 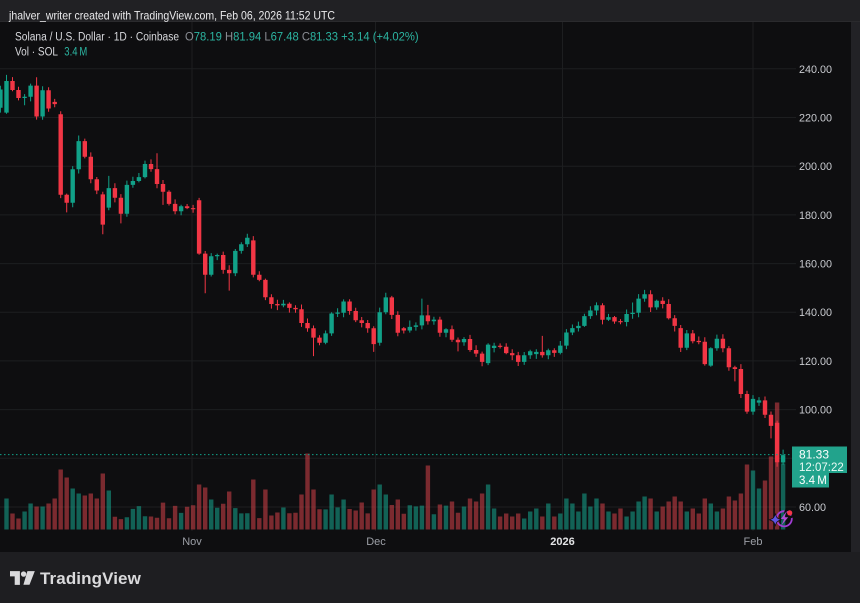 What do you see at coordinates (815, 411) in the screenshot?
I see `svg-text: 100.00` at bounding box center [815, 411].